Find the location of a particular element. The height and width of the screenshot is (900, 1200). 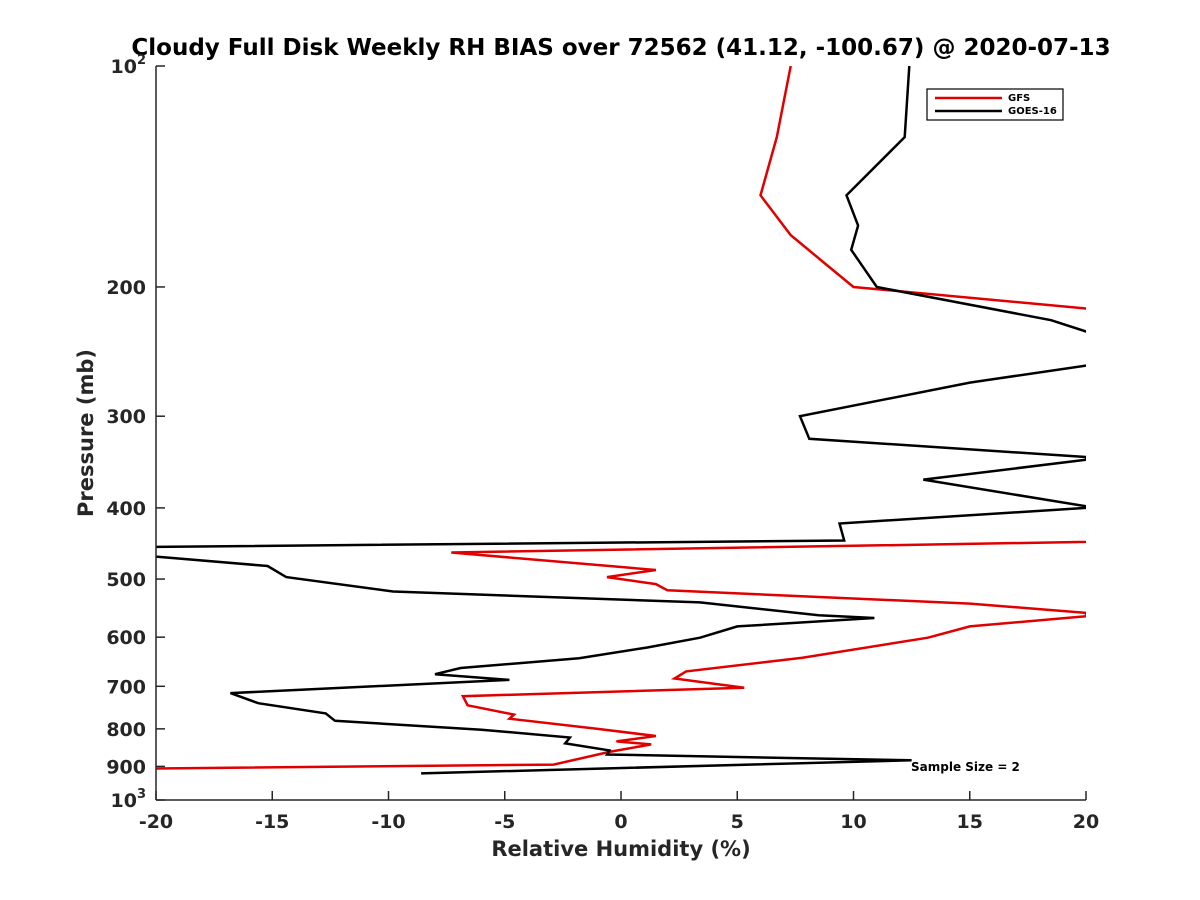

x-tick-label: 20 is located at coordinates (1086, 822).